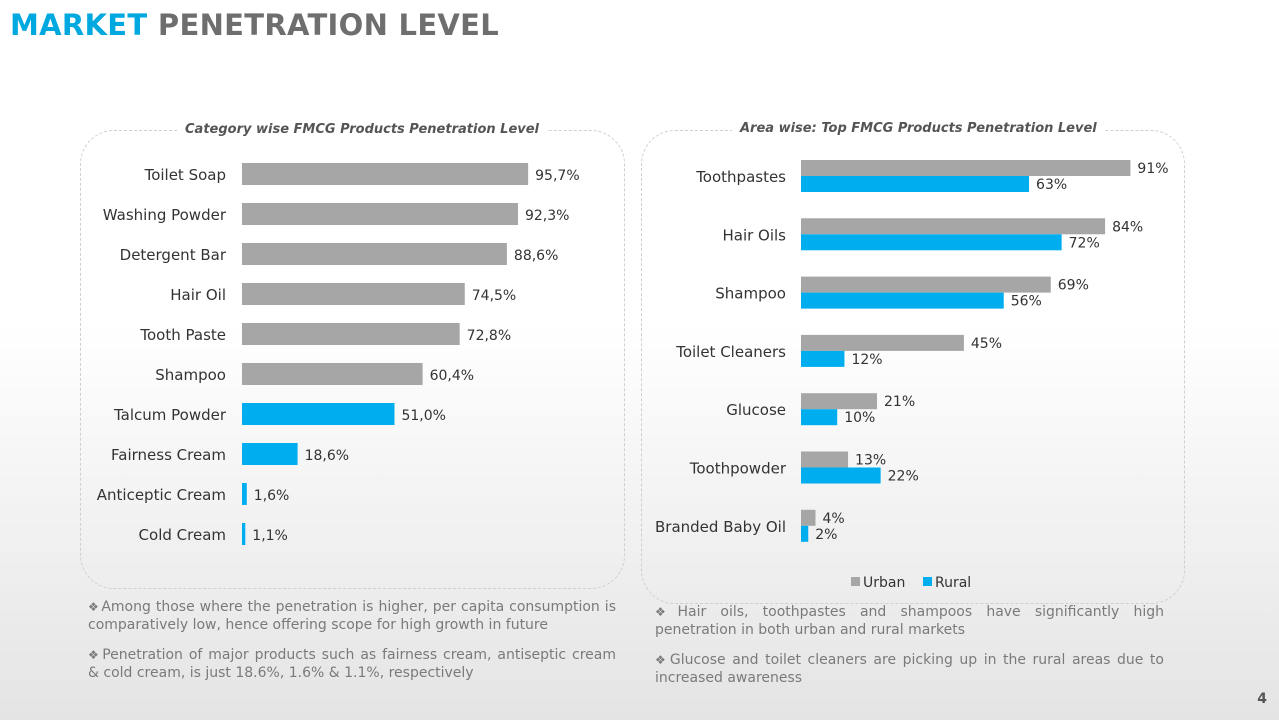 This screenshot has width=1279, height=720. What do you see at coordinates (754, 235) in the screenshot?
I see `area-category-label: Hair Oils` at bounding box center [754, 235].